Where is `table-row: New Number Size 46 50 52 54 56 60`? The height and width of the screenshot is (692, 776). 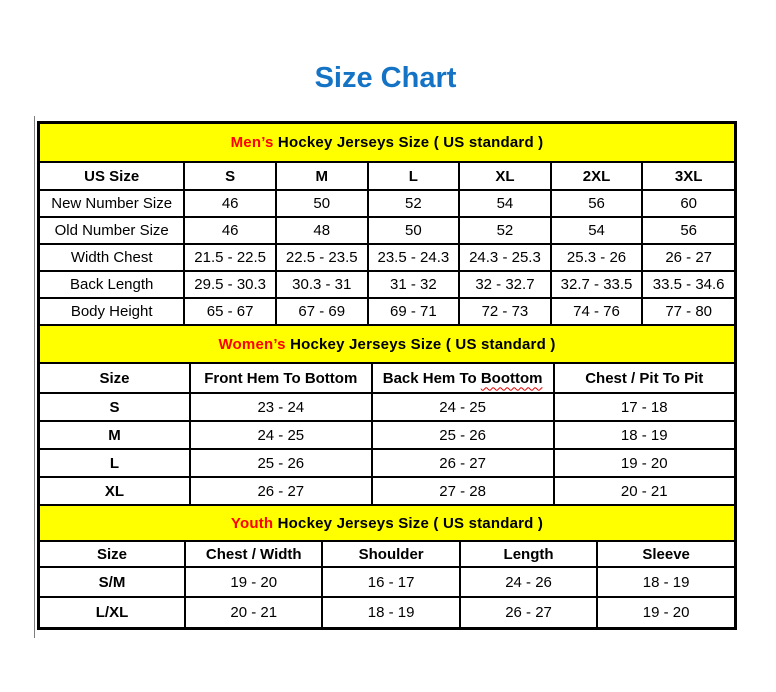
table-row: New Number Size 46 50 52 54 56 60 is located at coordinates (387, 204).